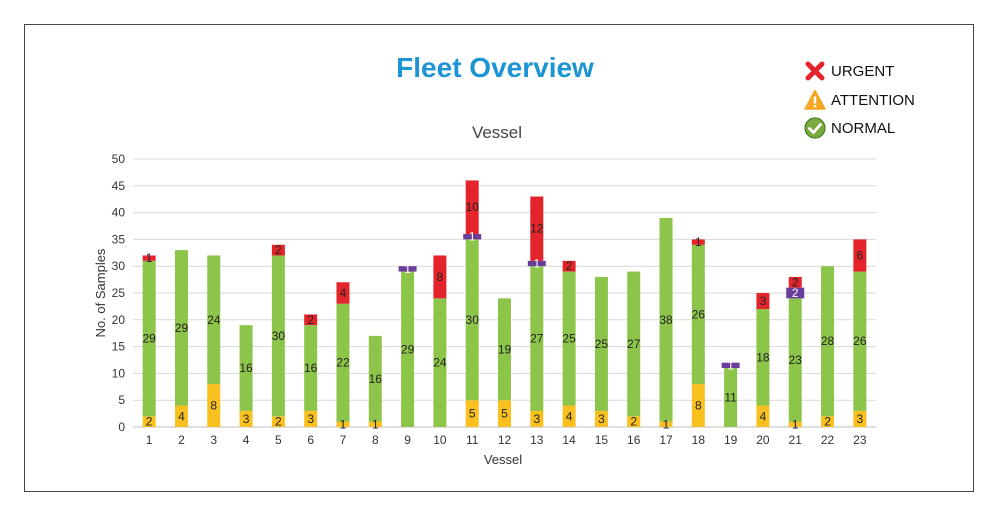  What do you see at coordinates (181, 440) in the screenshot?
I see `x-tick-label: 2` at bounding box center [181, 440].